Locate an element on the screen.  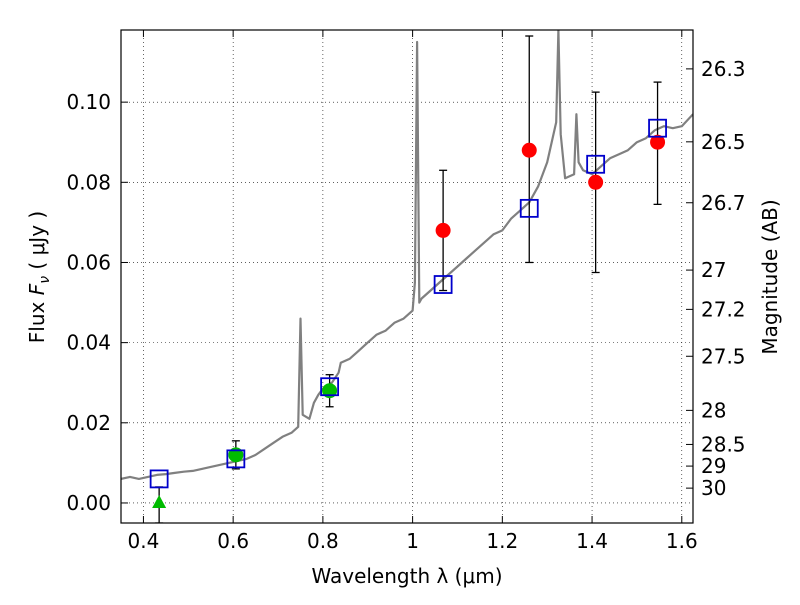
y2-tick-label: 26.5 is located at coordinates (723, 142).